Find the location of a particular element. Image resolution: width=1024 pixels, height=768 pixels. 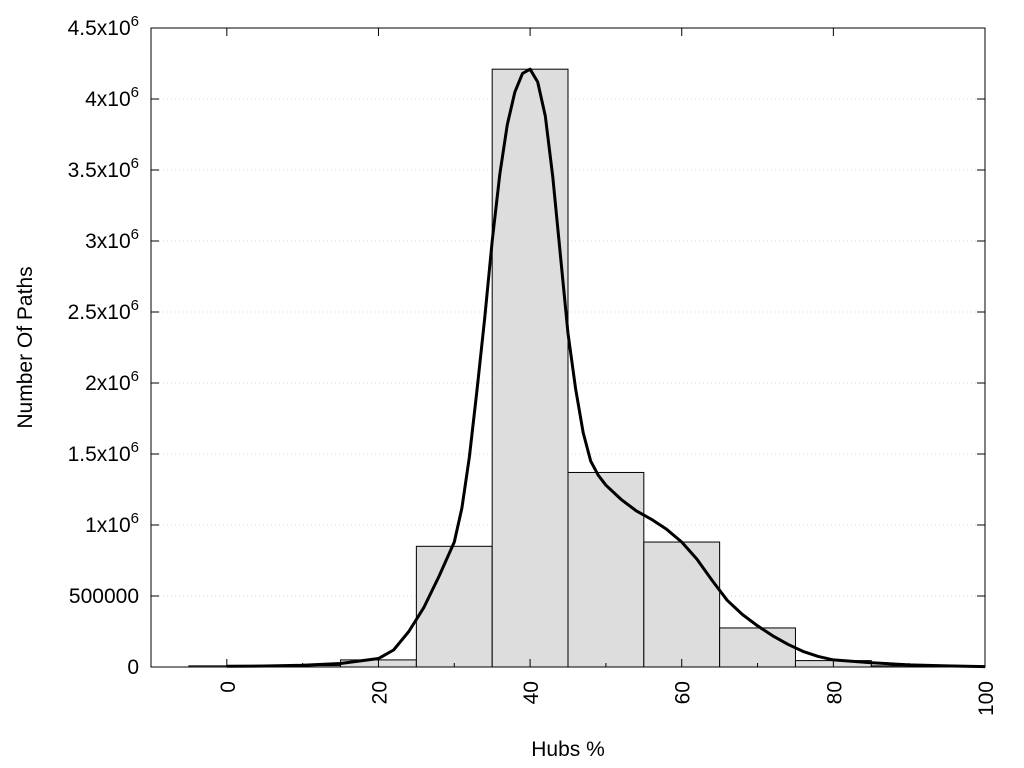

x-tick-label: 100 is located at coordinates (986, 698).